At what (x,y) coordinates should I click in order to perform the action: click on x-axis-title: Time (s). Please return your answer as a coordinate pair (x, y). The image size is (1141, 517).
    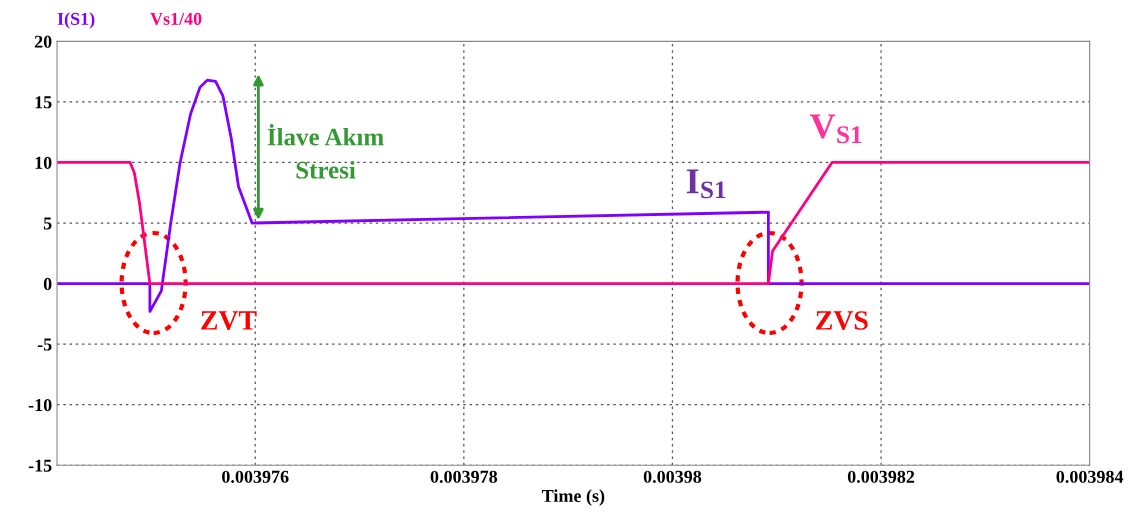
    Looking at the image, I should click on (573, 497).